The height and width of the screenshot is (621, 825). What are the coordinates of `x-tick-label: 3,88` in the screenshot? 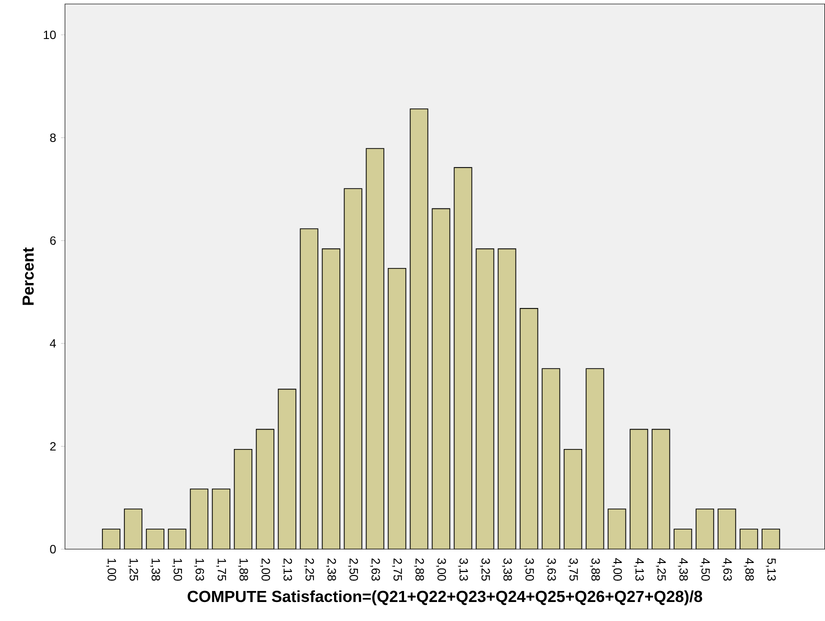 It's located at (595, 569).